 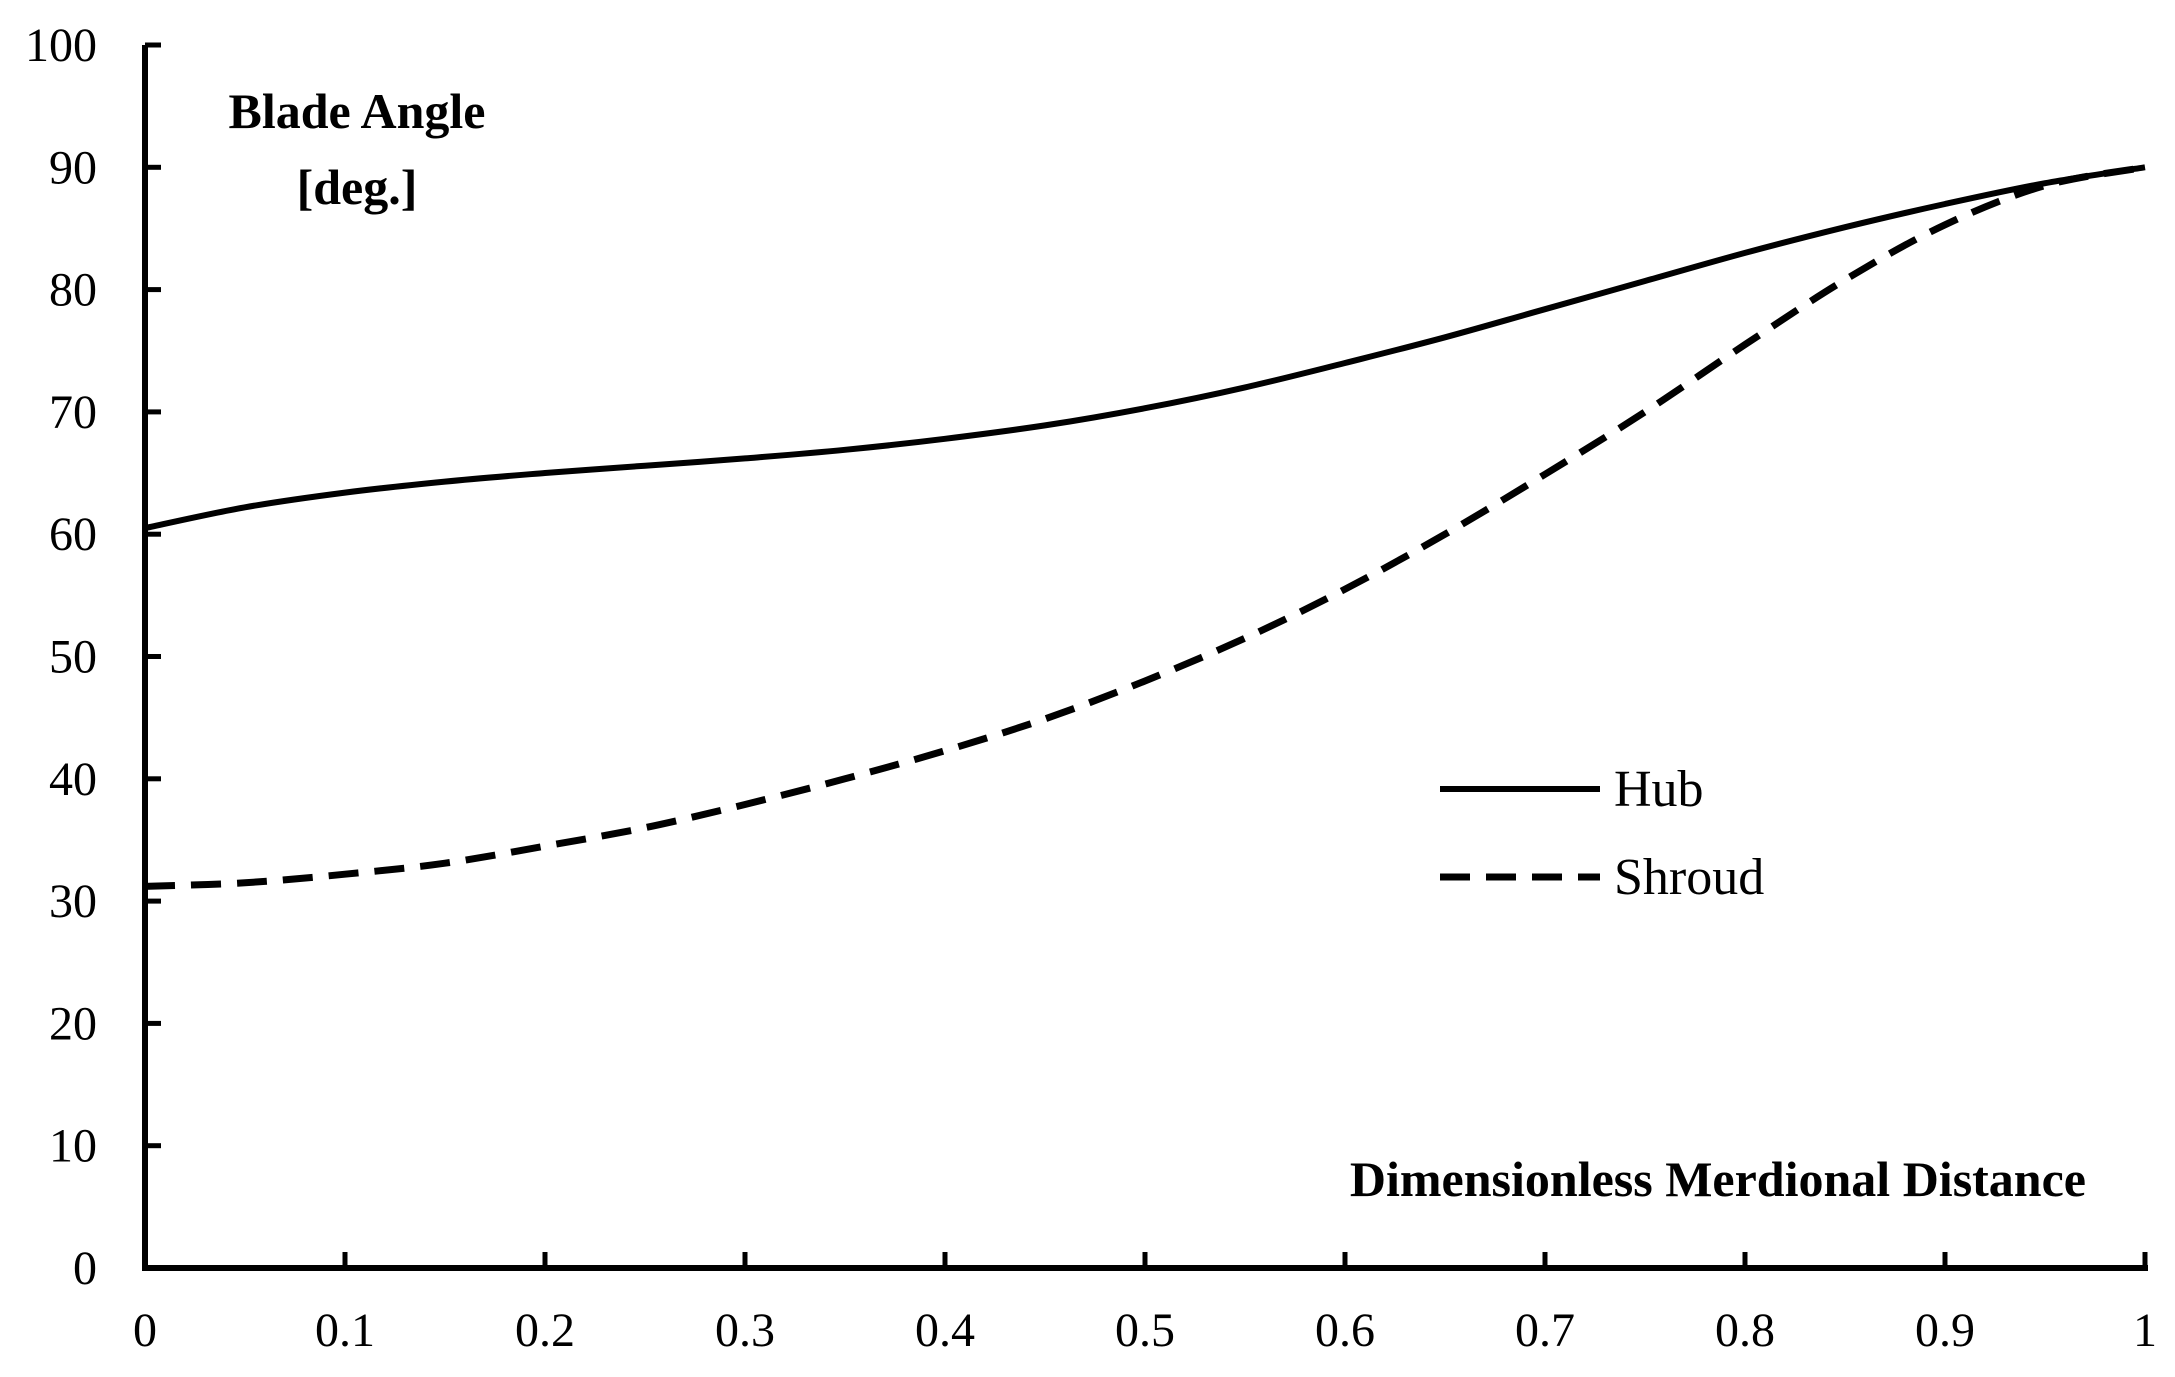 I want to click on x-tick-label: 0.7, so click(x=1545, y=1330).